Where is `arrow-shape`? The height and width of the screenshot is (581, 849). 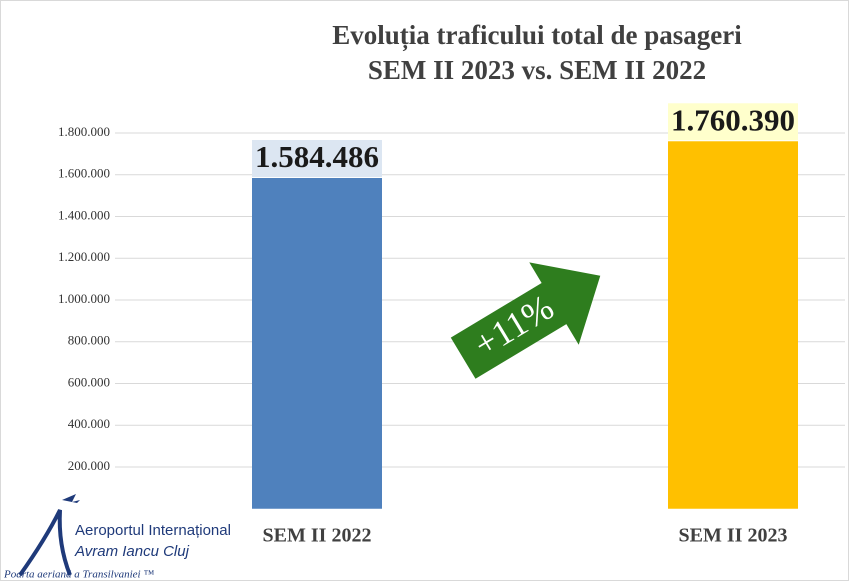
arrow-shape is located at coordinates (525, 320).